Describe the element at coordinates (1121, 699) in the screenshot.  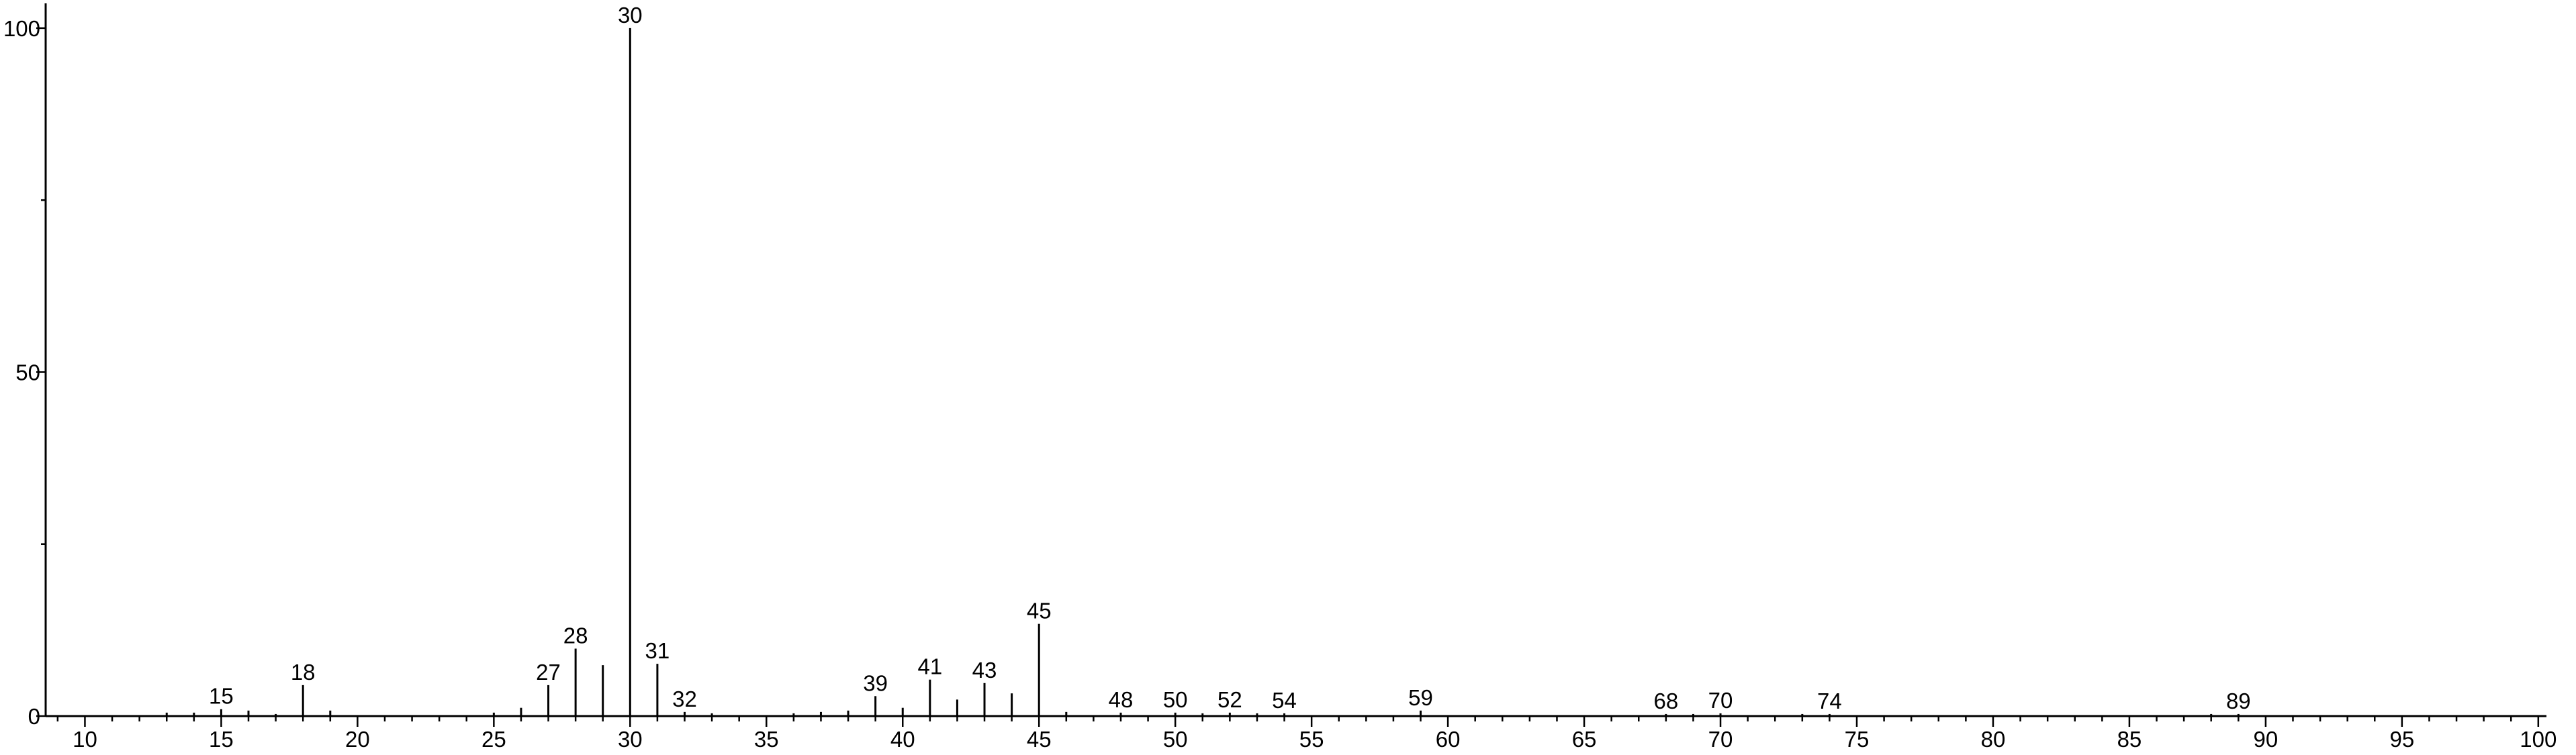
I see `peak-label: 48` at that location.